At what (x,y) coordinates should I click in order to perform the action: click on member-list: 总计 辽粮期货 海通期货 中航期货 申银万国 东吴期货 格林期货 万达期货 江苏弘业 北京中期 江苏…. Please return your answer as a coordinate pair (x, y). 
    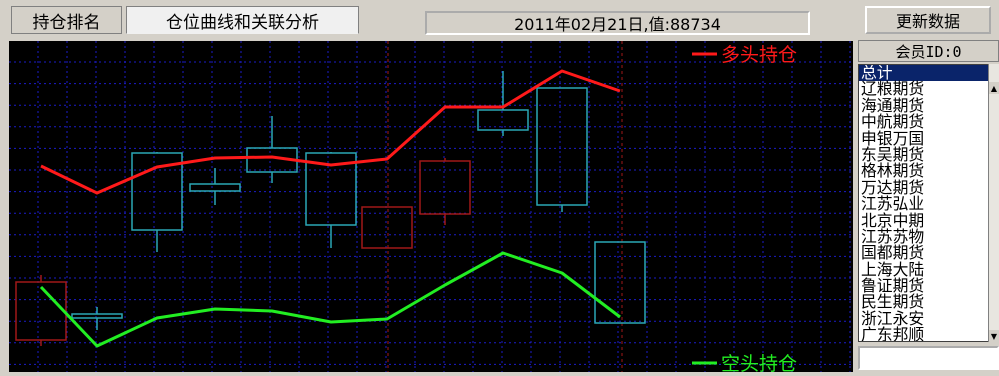
    Looking at the image, I should click on (926, 203).